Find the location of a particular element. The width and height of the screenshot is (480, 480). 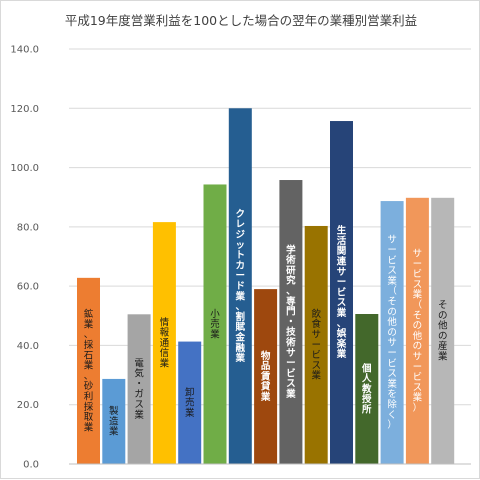

category-label: 電気・ガス業 is located at coordinates (139, 389).